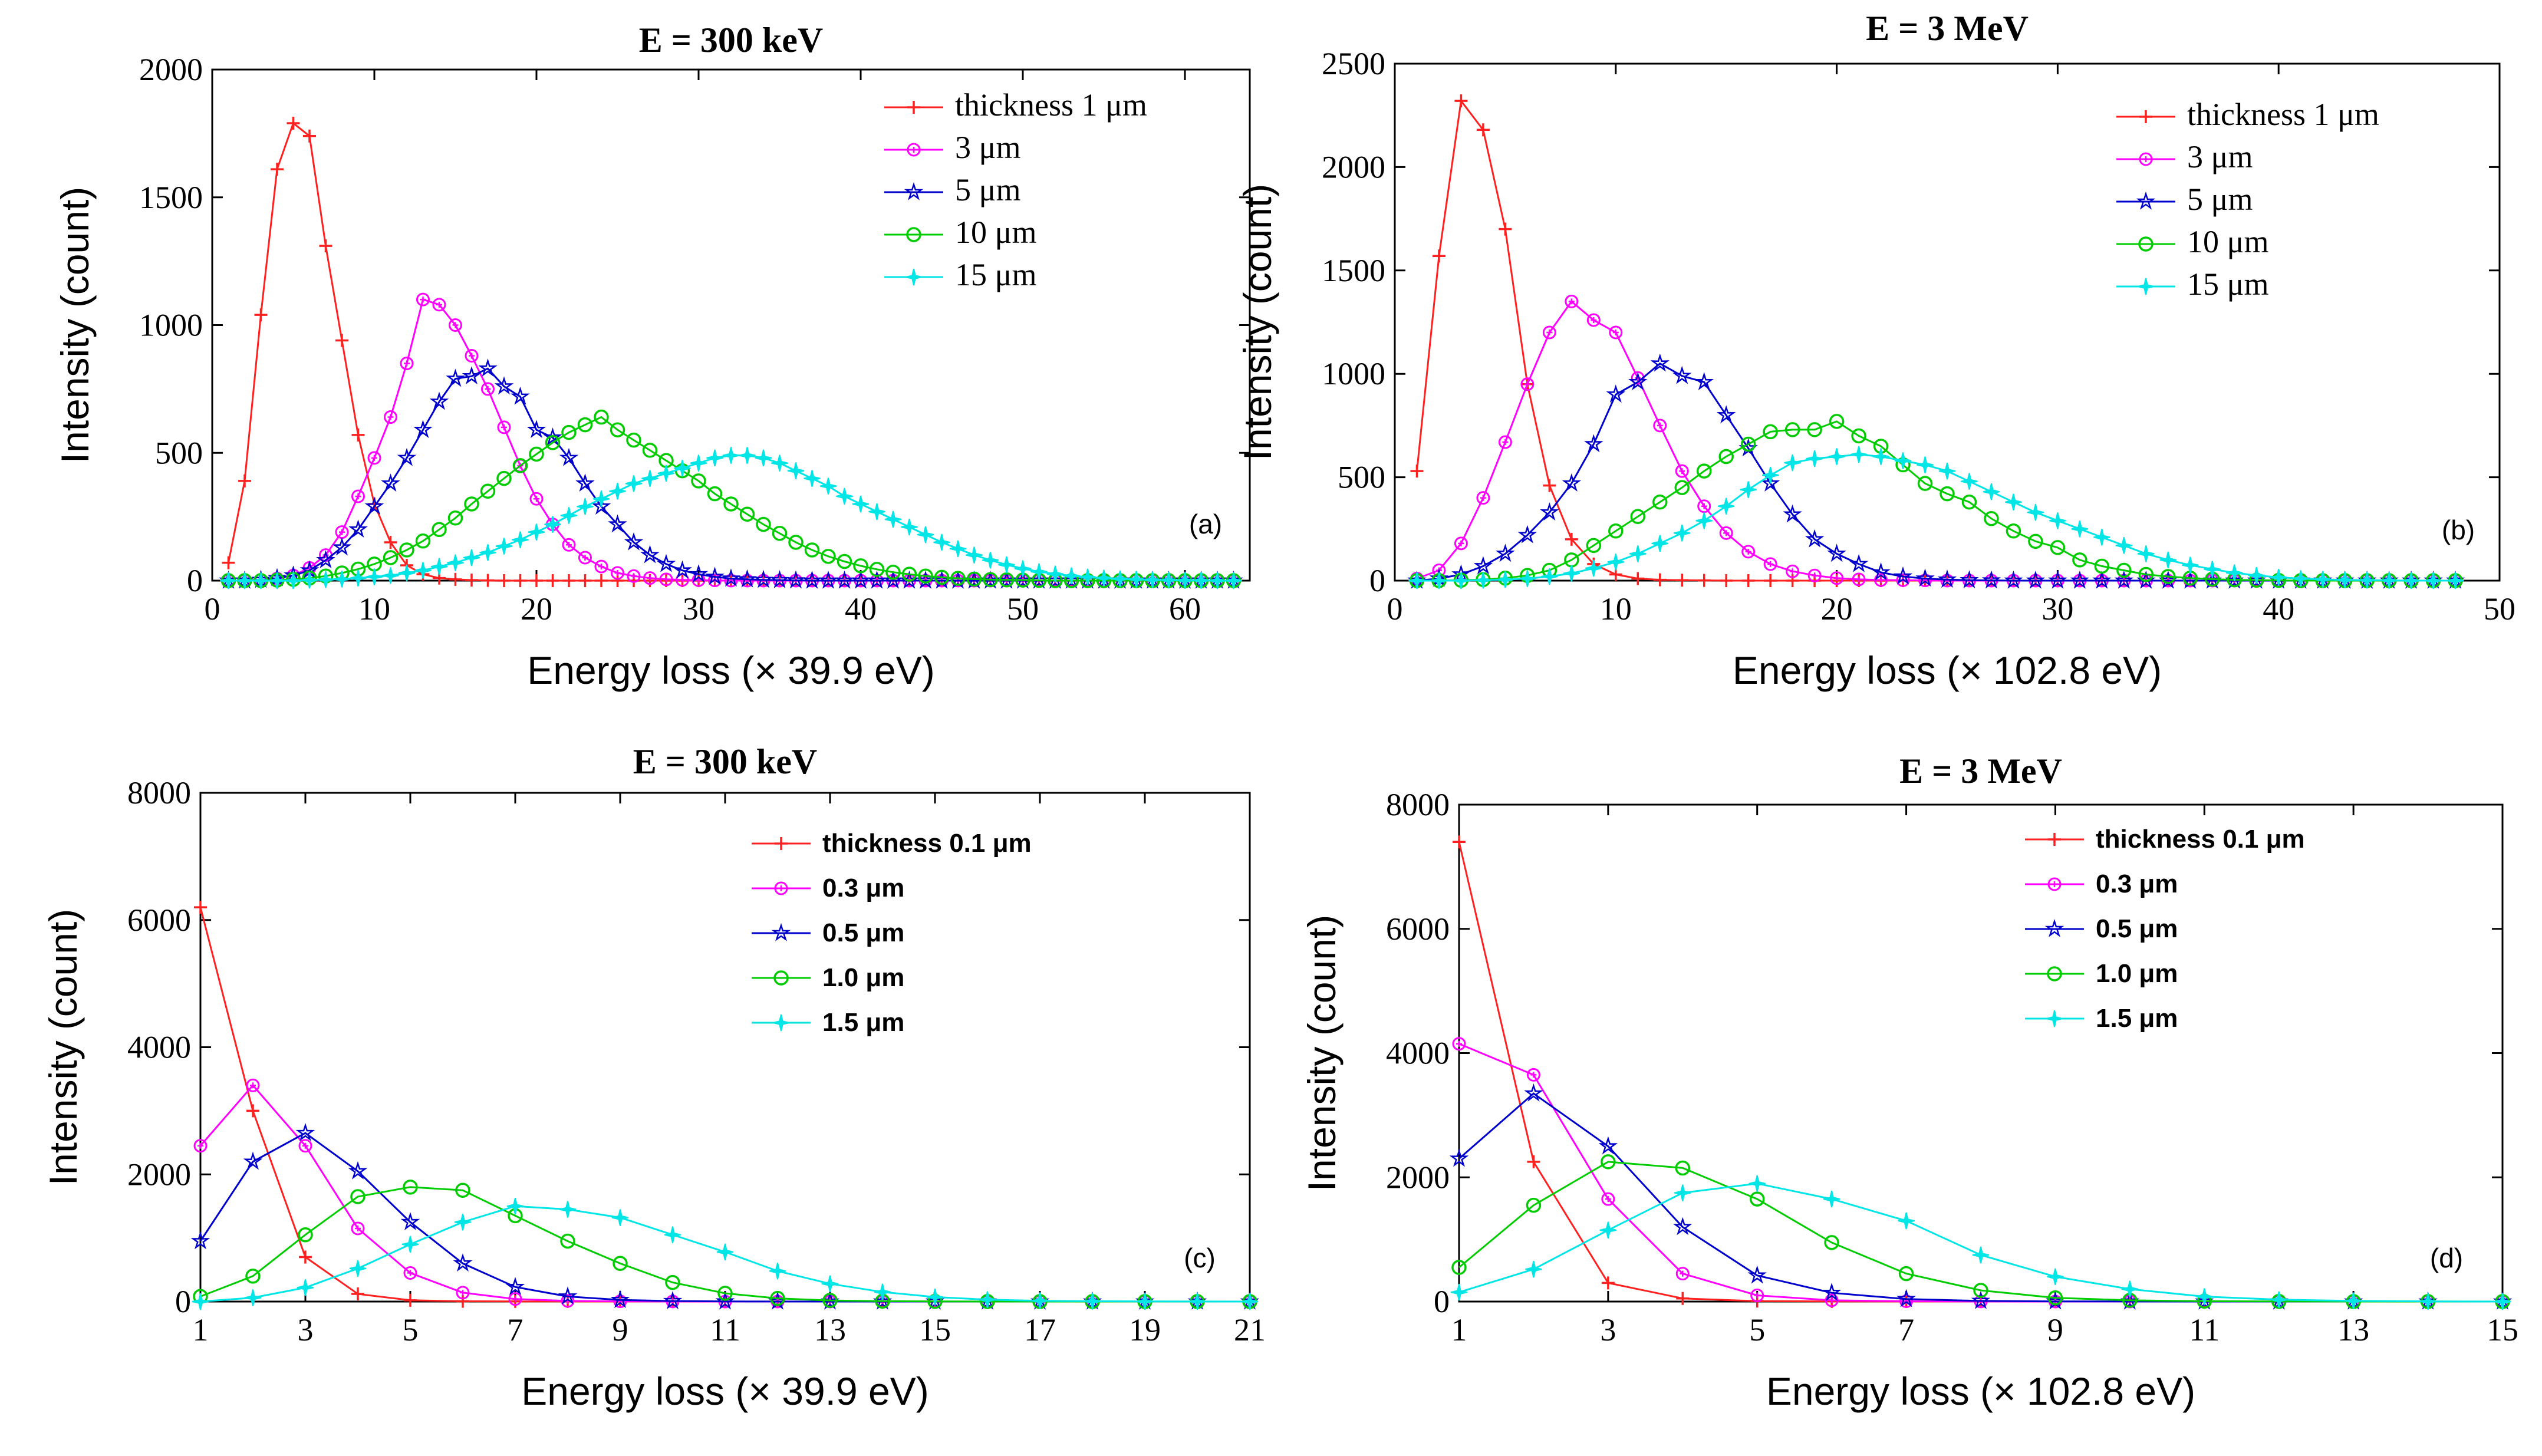 This screenshot has width=2542, height=1456. I want to click on legend-entry: 5 μm, so click(952, 189).